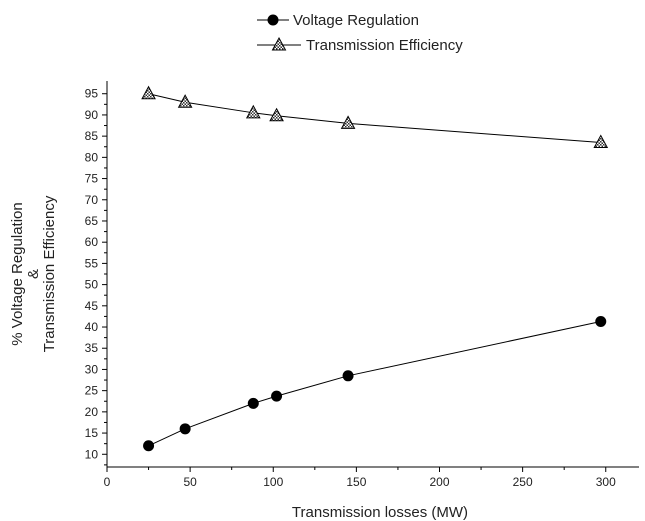  Describe the element at coordinates (374, 118) in the screenshot. I see `series-line-transmission-efficiency` at that location.